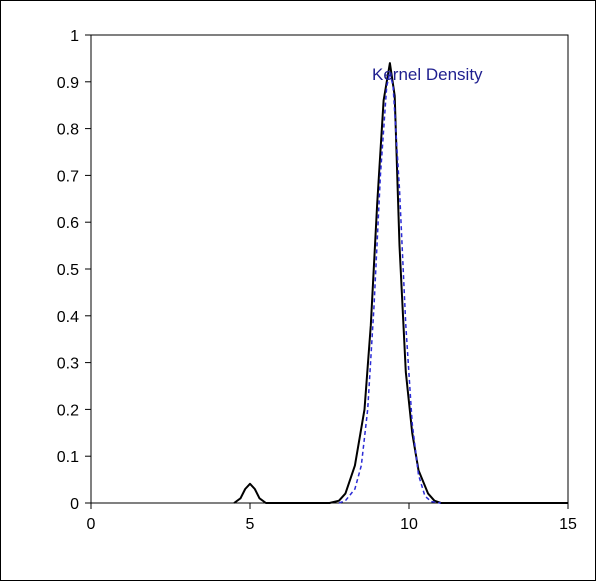 This screenshot has width=596, height=581. I want to click on y-tick-label: 0.2, so click(68, 410).